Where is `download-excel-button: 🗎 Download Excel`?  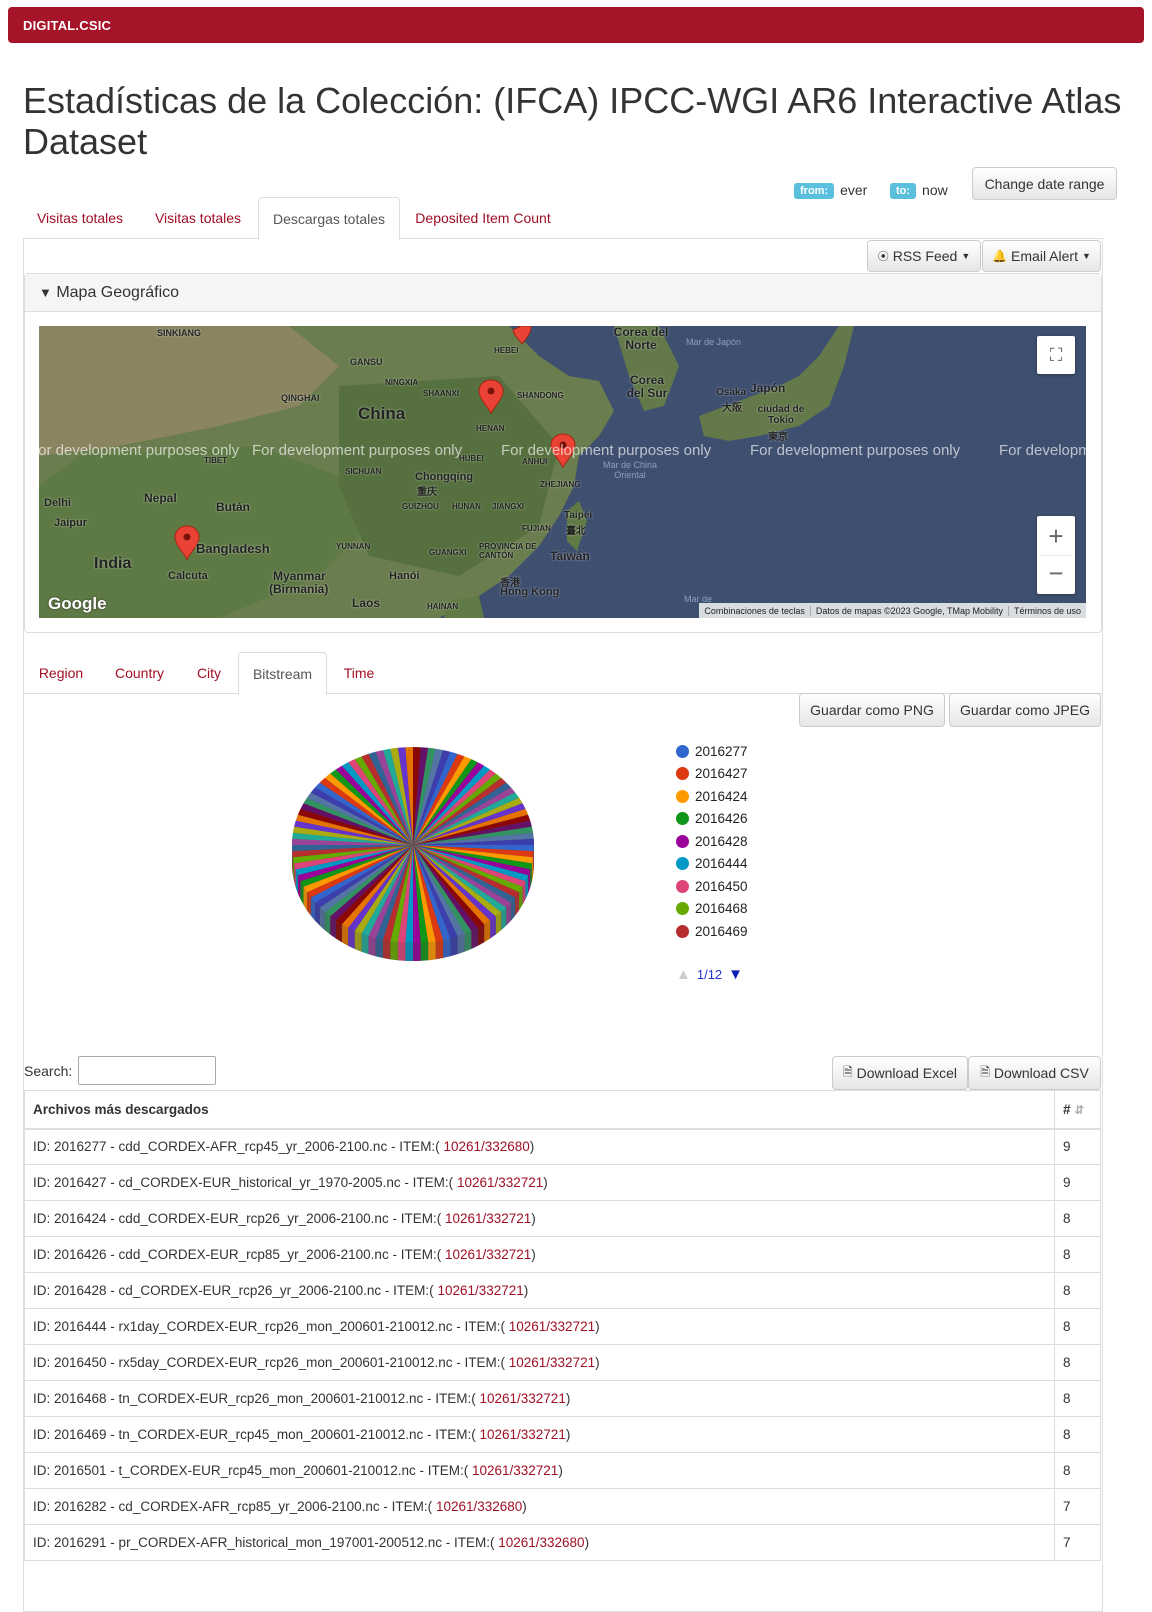
download-excel-button: 🗎 Download Excel is located at coordinates (900, 1073).